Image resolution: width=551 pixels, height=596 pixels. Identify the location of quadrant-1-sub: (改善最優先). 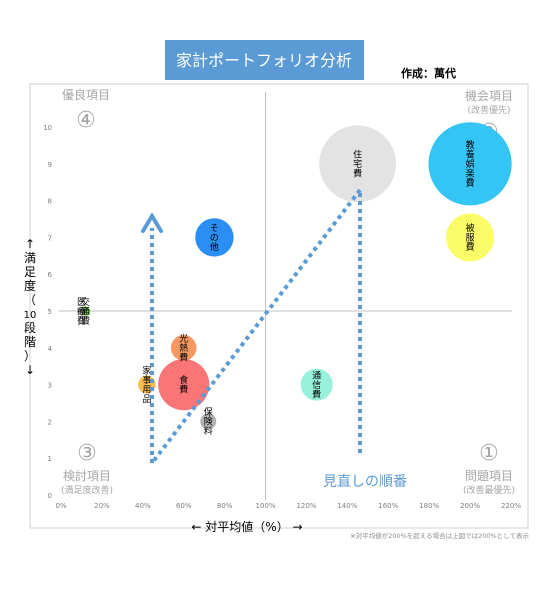
(489, 490).